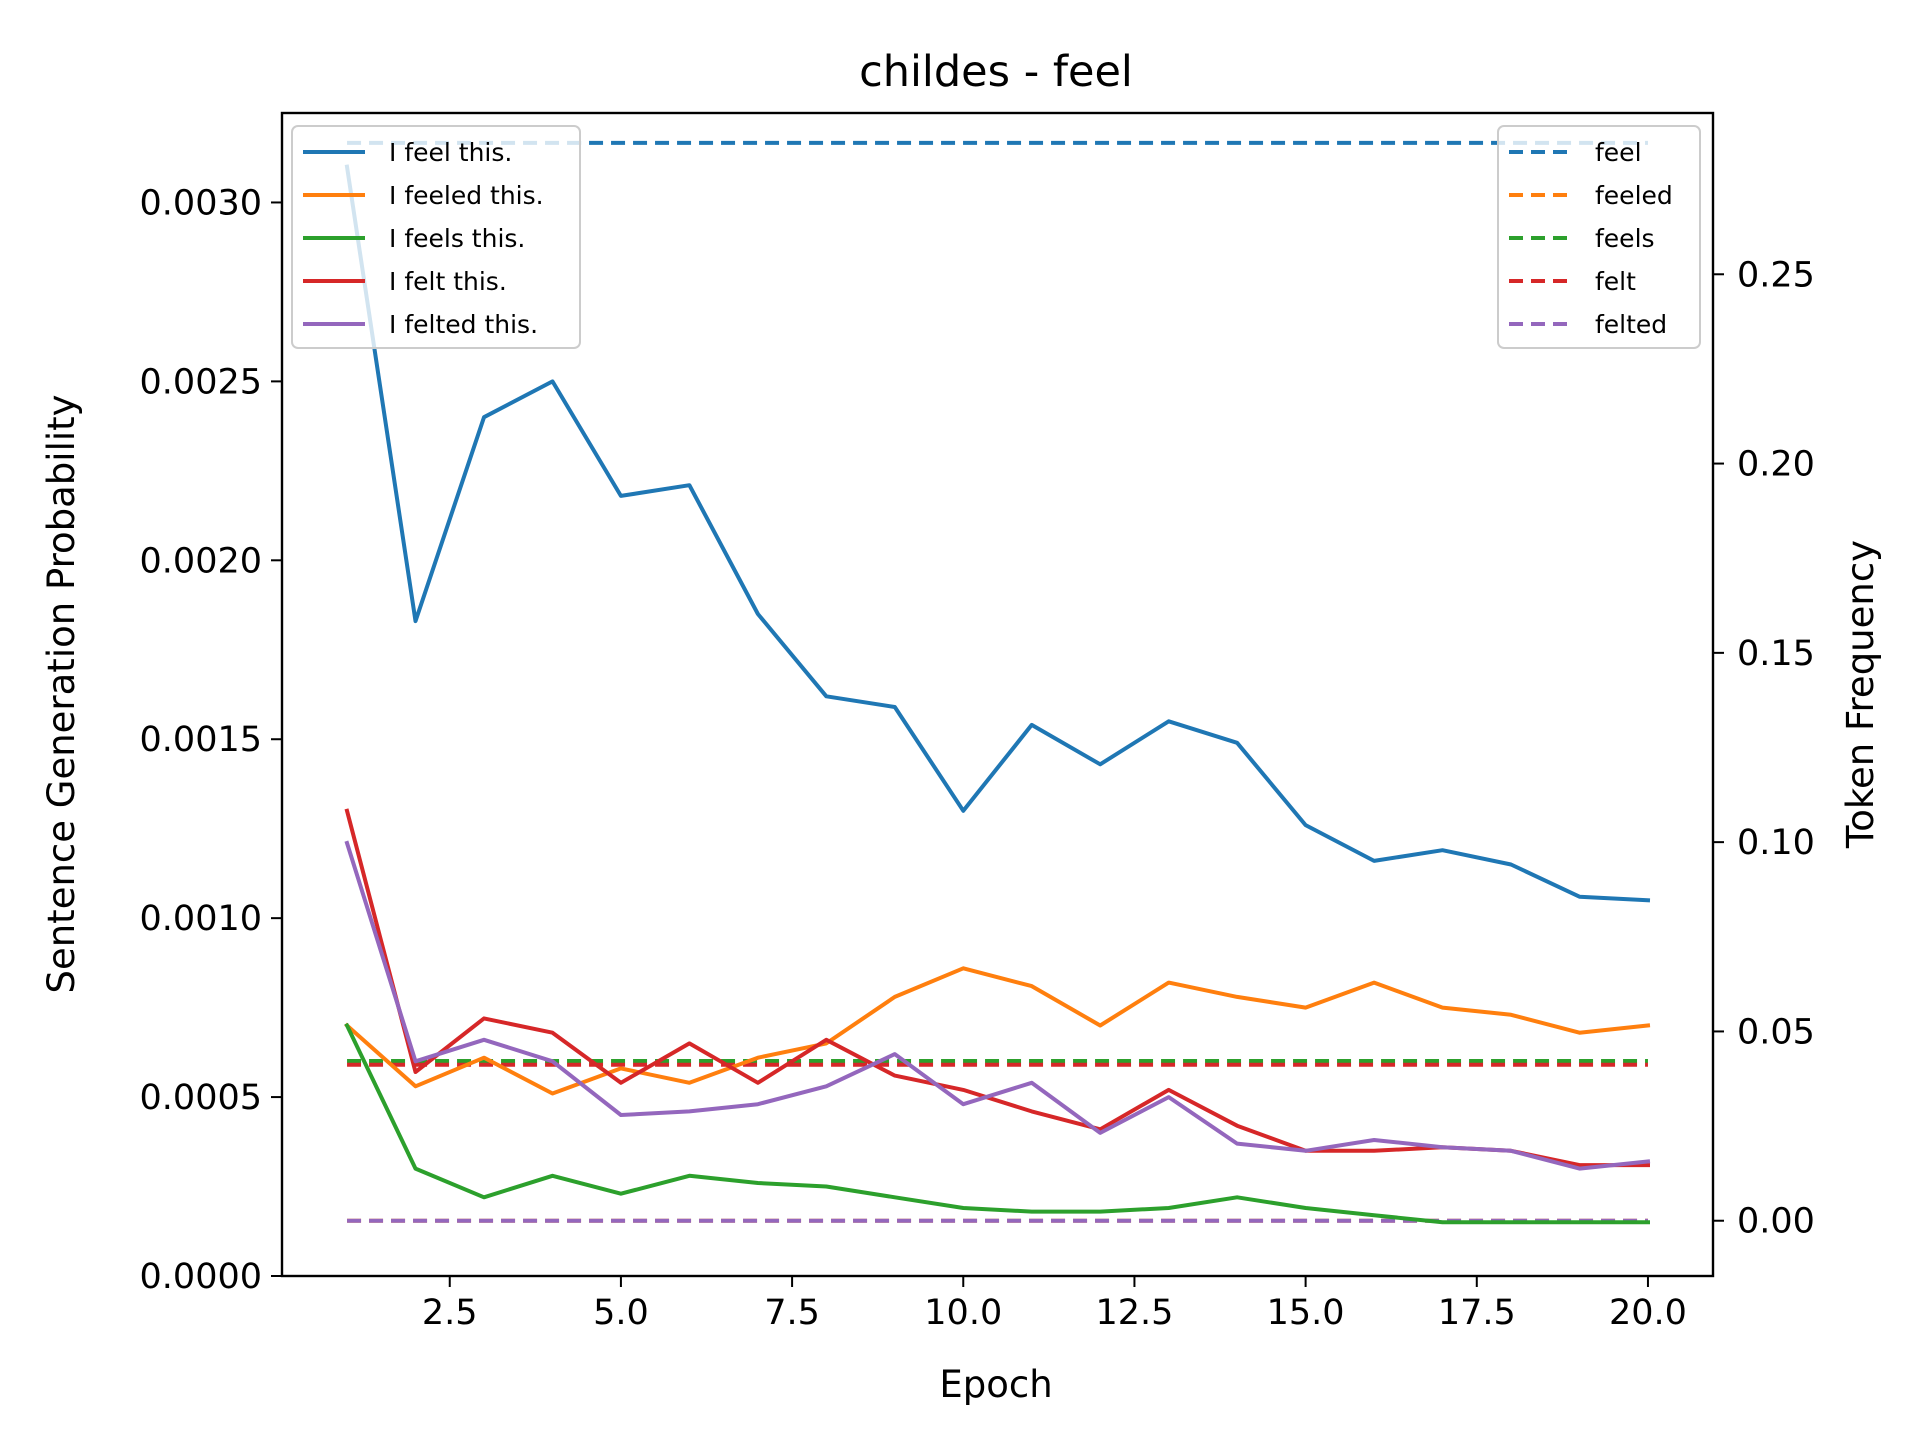 This screenshot has height=1440, width=1920. What do you see at coordinates (996, 72) in the screenshot?
I see `chart-title: childes - feel` at bounding box center [996, 72].